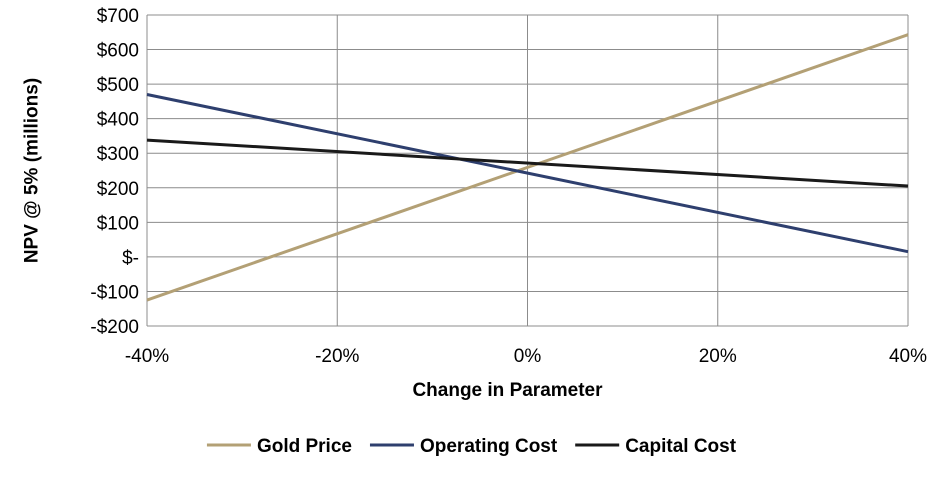 The width and height of the screenshot is (943, 480). Describe the element at coordinates (118, 154) in the screenshot. I see `y-tick-label: $300` at that location.